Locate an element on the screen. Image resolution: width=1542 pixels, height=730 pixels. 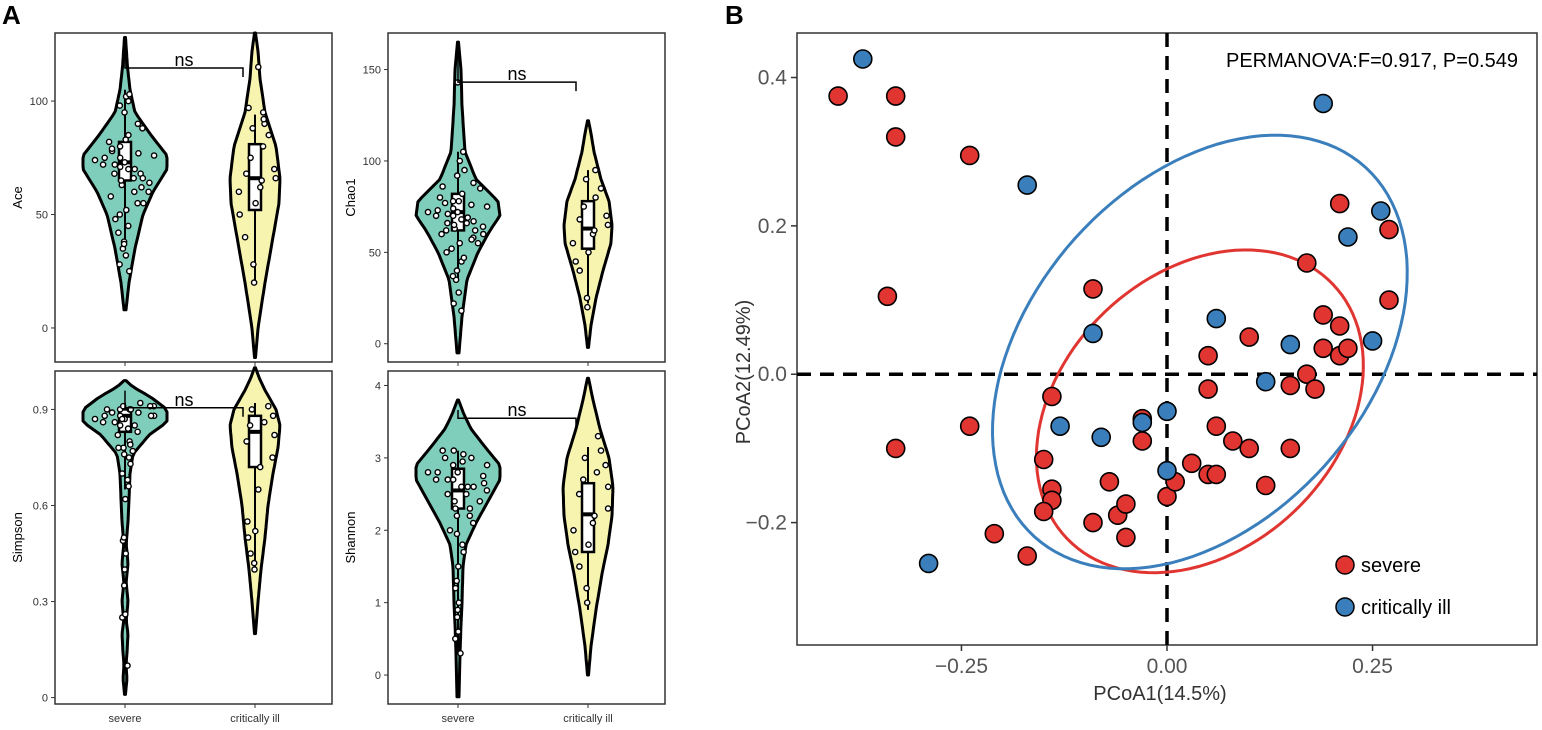
y-tick-label: −0.2 is located at coordinates (766, 523).